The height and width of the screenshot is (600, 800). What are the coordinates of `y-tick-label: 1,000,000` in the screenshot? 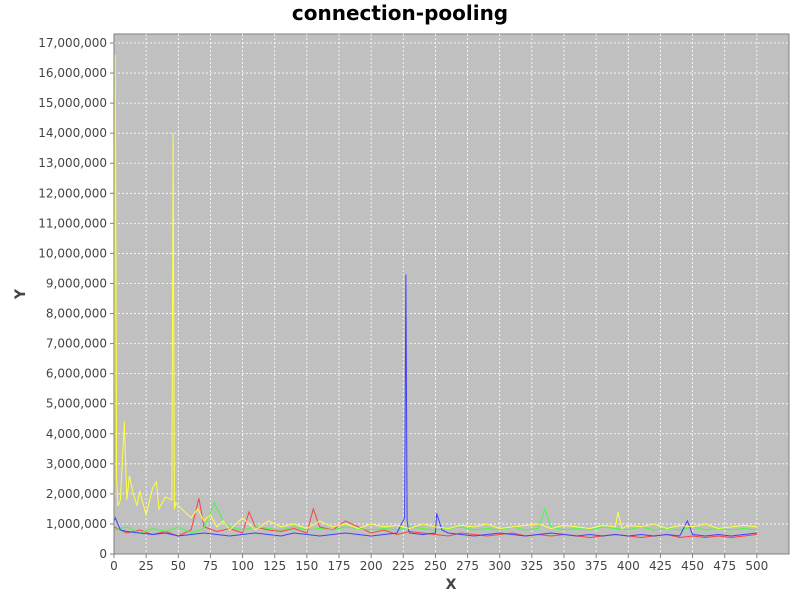 It's located at (76, 524).